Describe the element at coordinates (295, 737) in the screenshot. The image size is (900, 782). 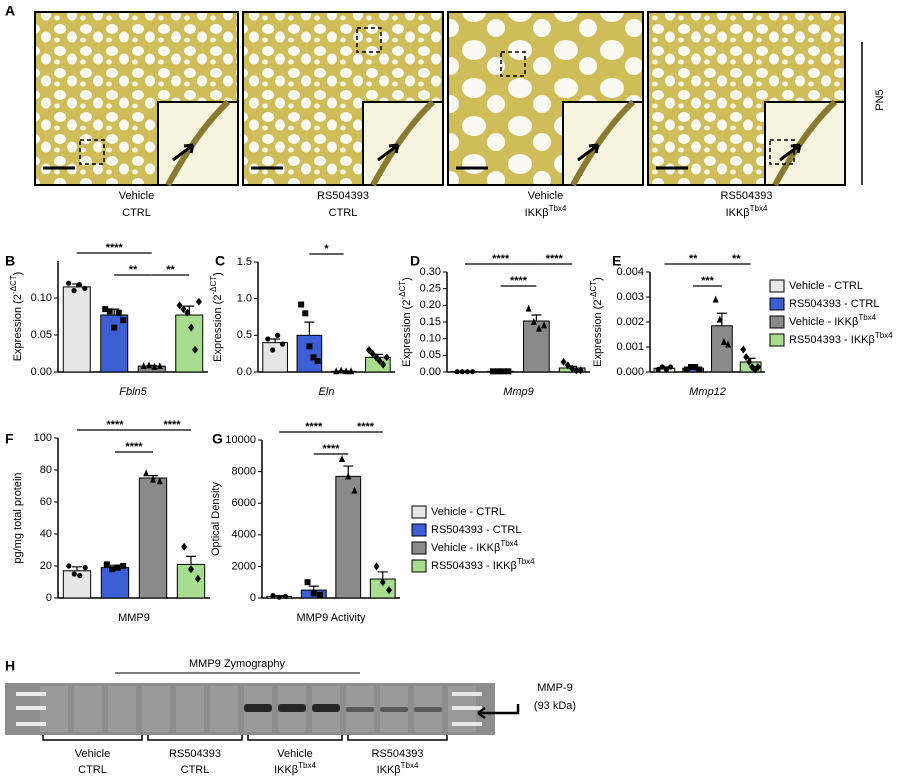
I see `group-bracket` at that location.